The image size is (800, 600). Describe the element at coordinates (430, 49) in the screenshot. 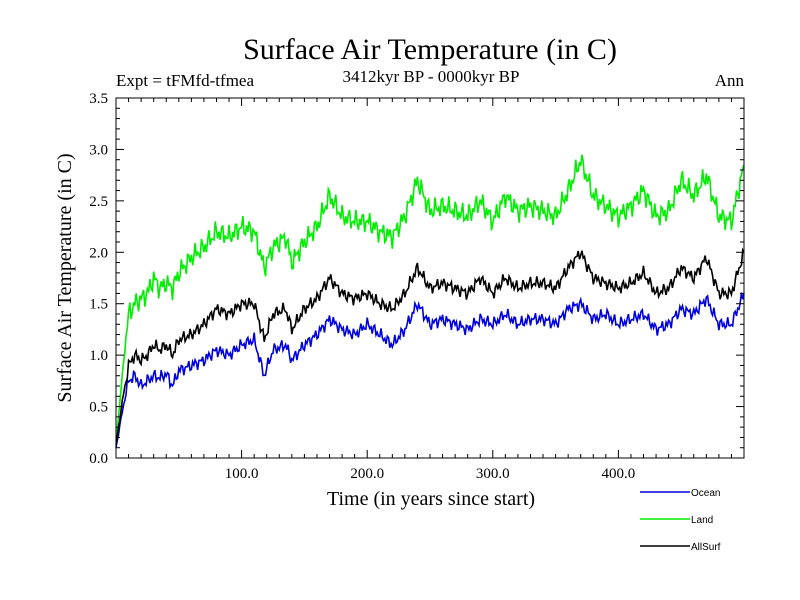

I see `chart-title: Surface Air Temperature (in C)` at that location.